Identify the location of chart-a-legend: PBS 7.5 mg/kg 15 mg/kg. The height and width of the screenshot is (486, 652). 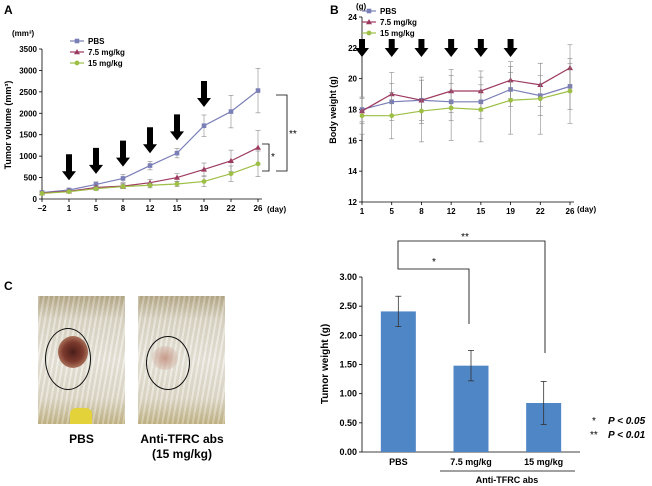
(97, 52).